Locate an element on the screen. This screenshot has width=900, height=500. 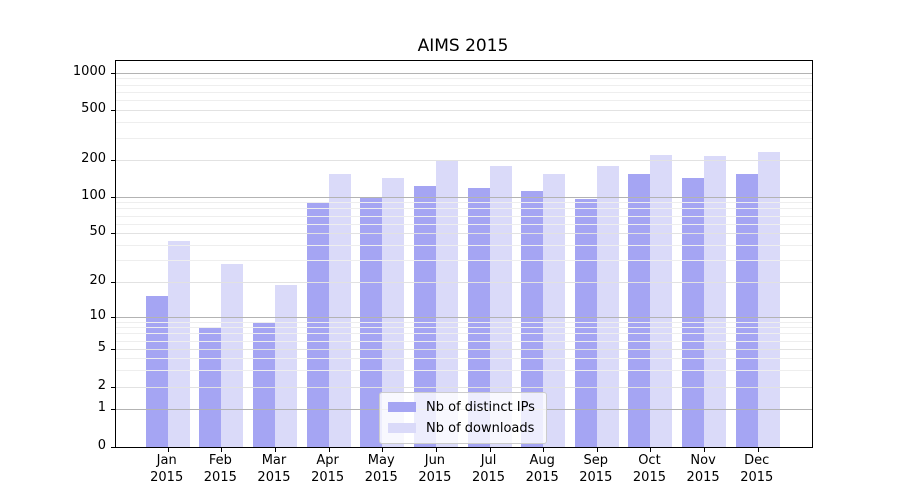
x-tick-apr is located at coordinates (329, 450).